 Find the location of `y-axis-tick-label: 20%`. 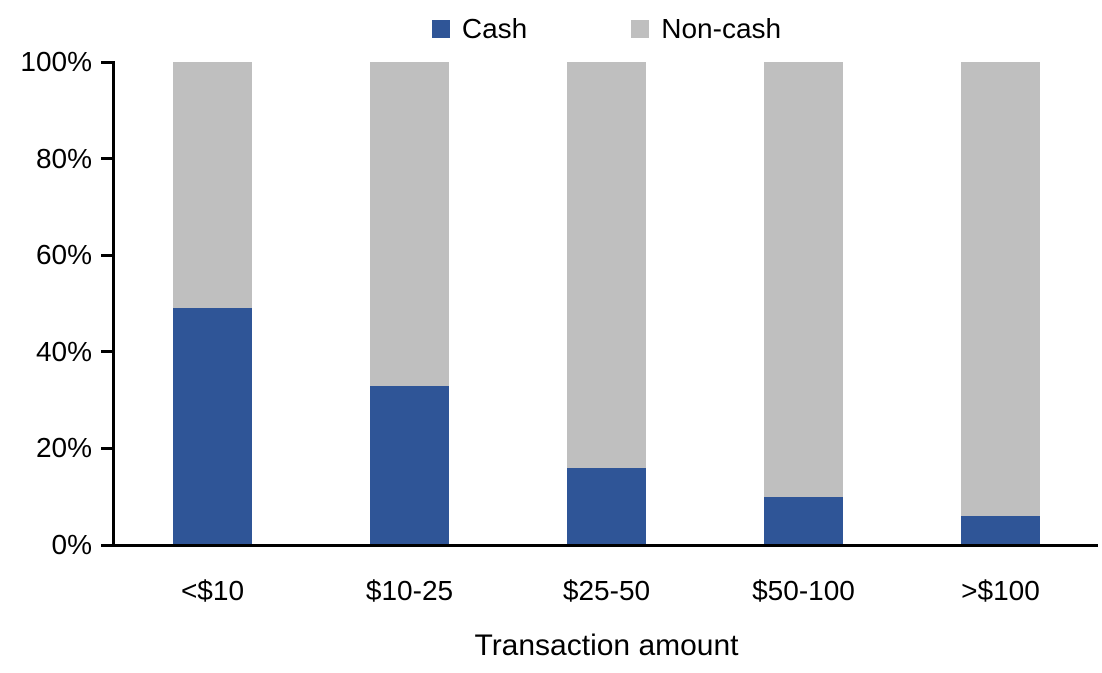

y-axis-tick-label: 20% is located at coordinates (63, 448).